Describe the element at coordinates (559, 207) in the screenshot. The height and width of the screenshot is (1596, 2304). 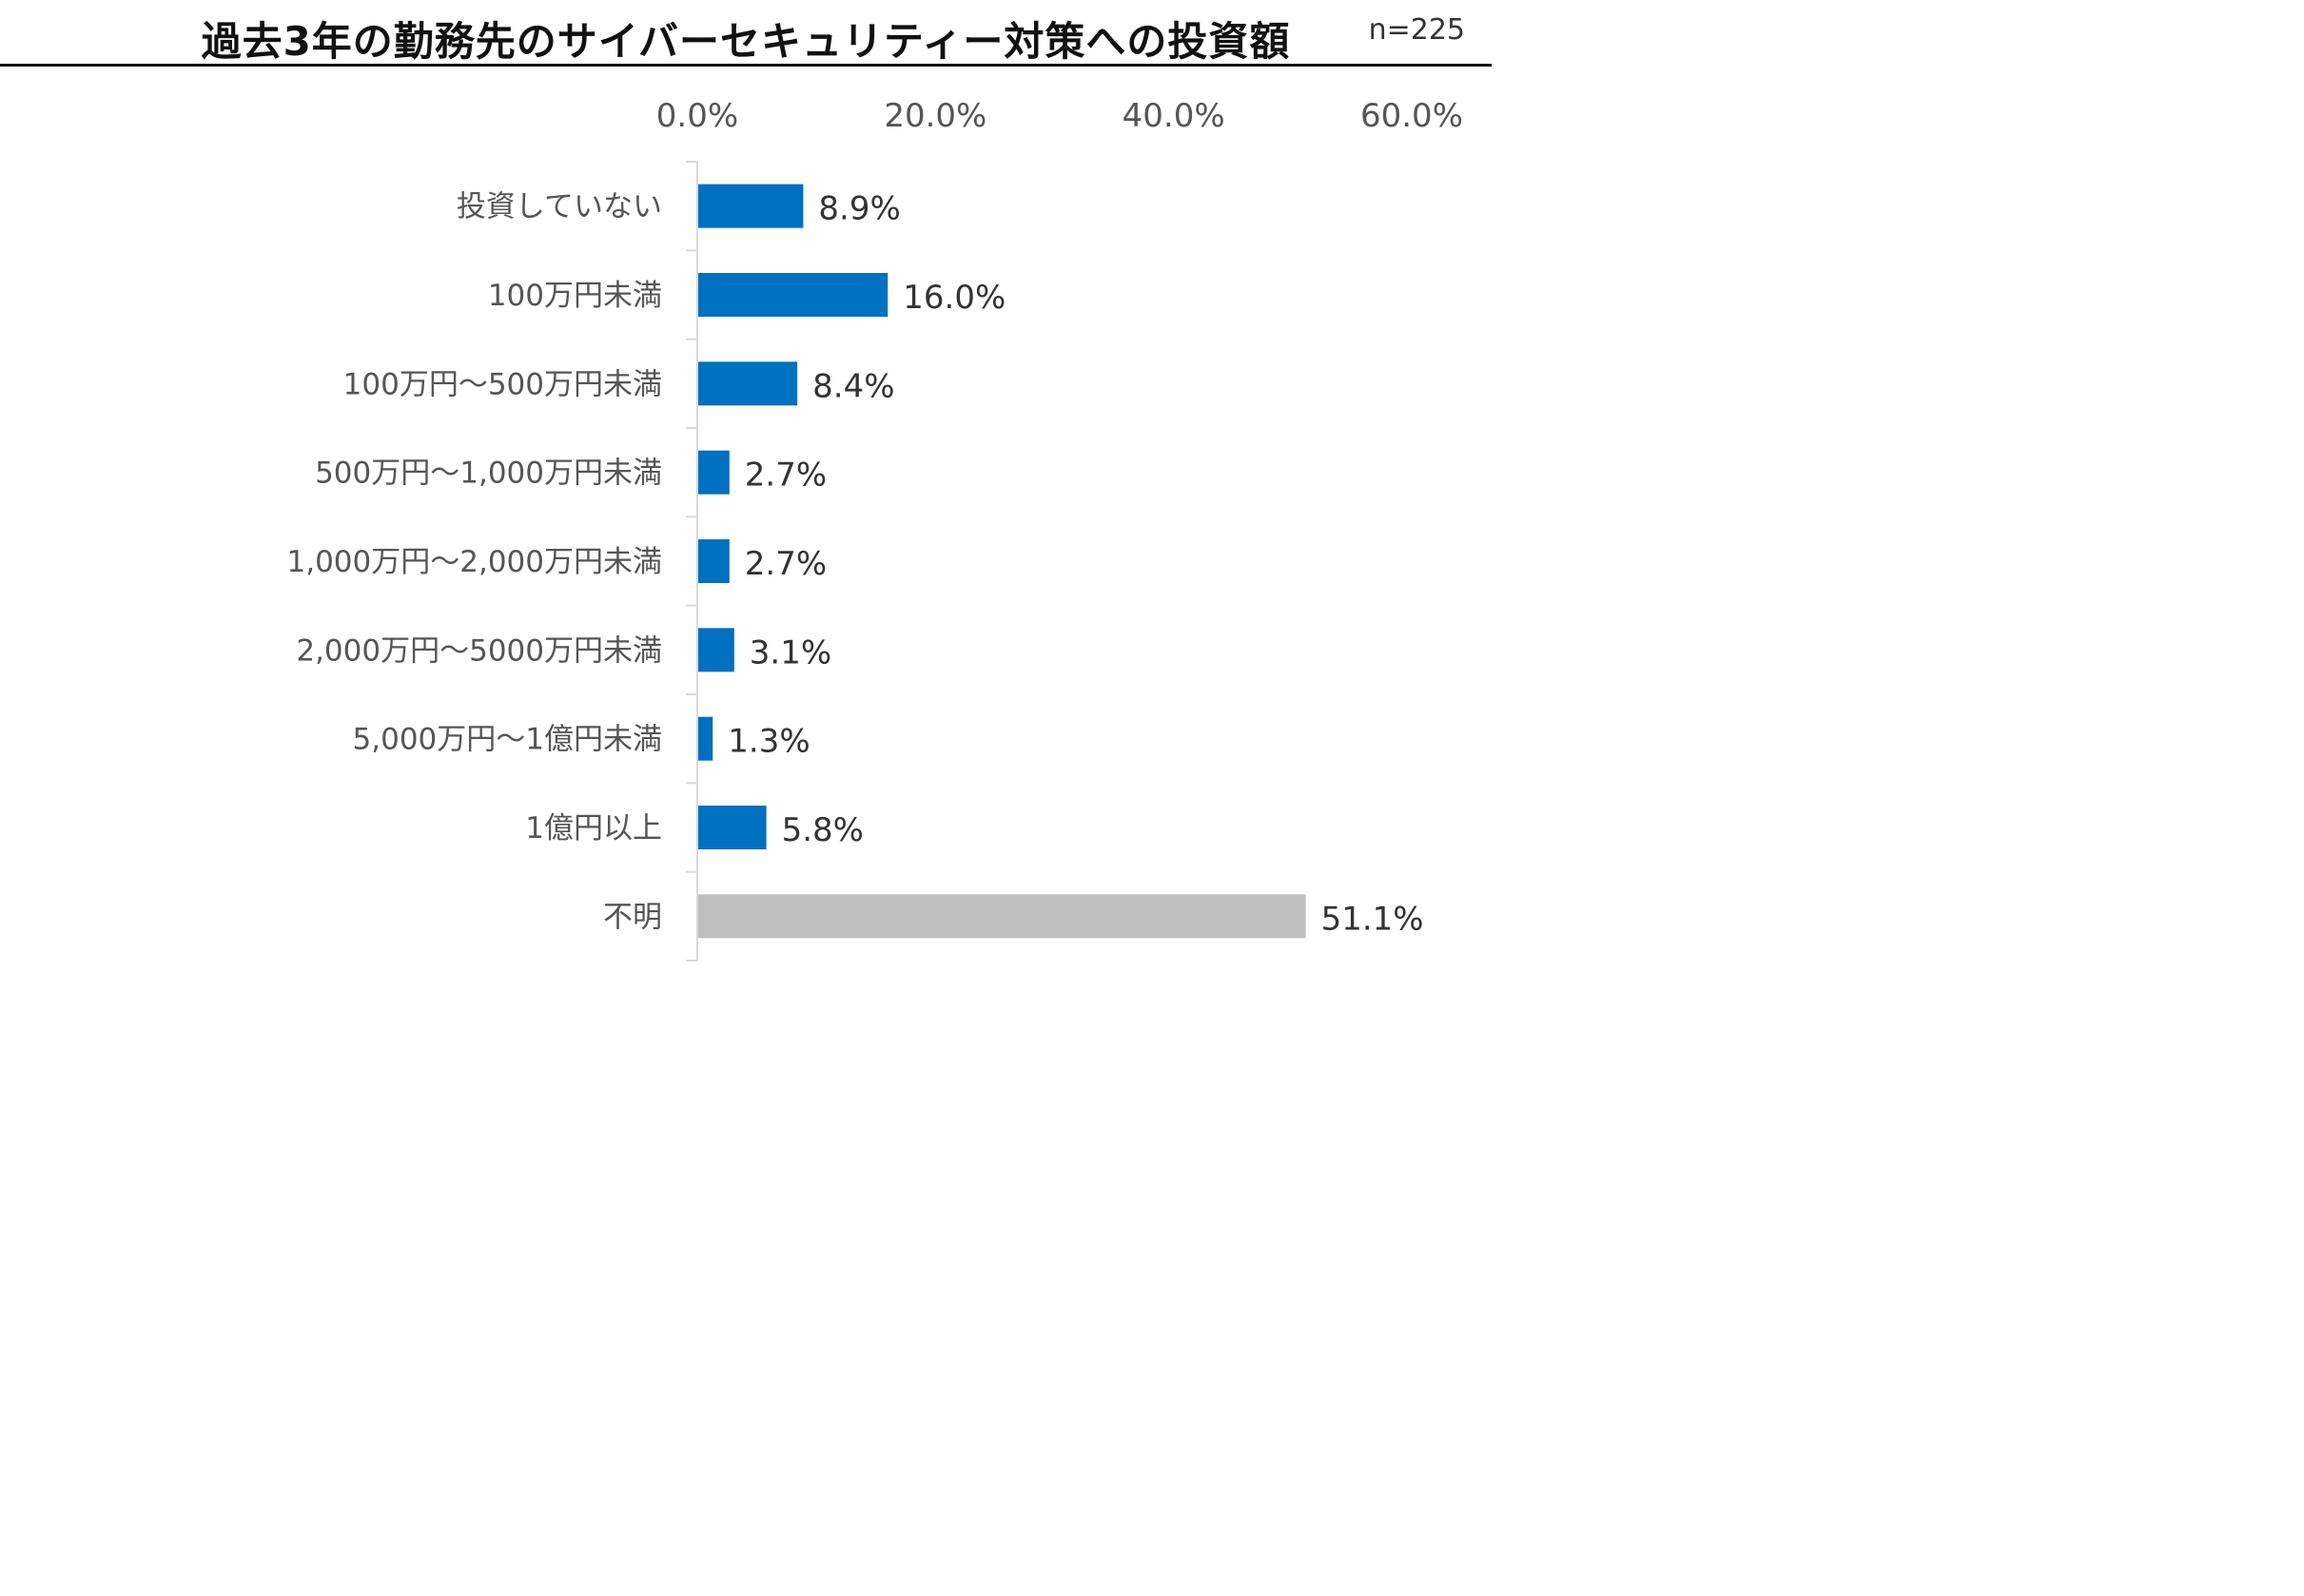
I see `category-label: 投資していない` at that location.